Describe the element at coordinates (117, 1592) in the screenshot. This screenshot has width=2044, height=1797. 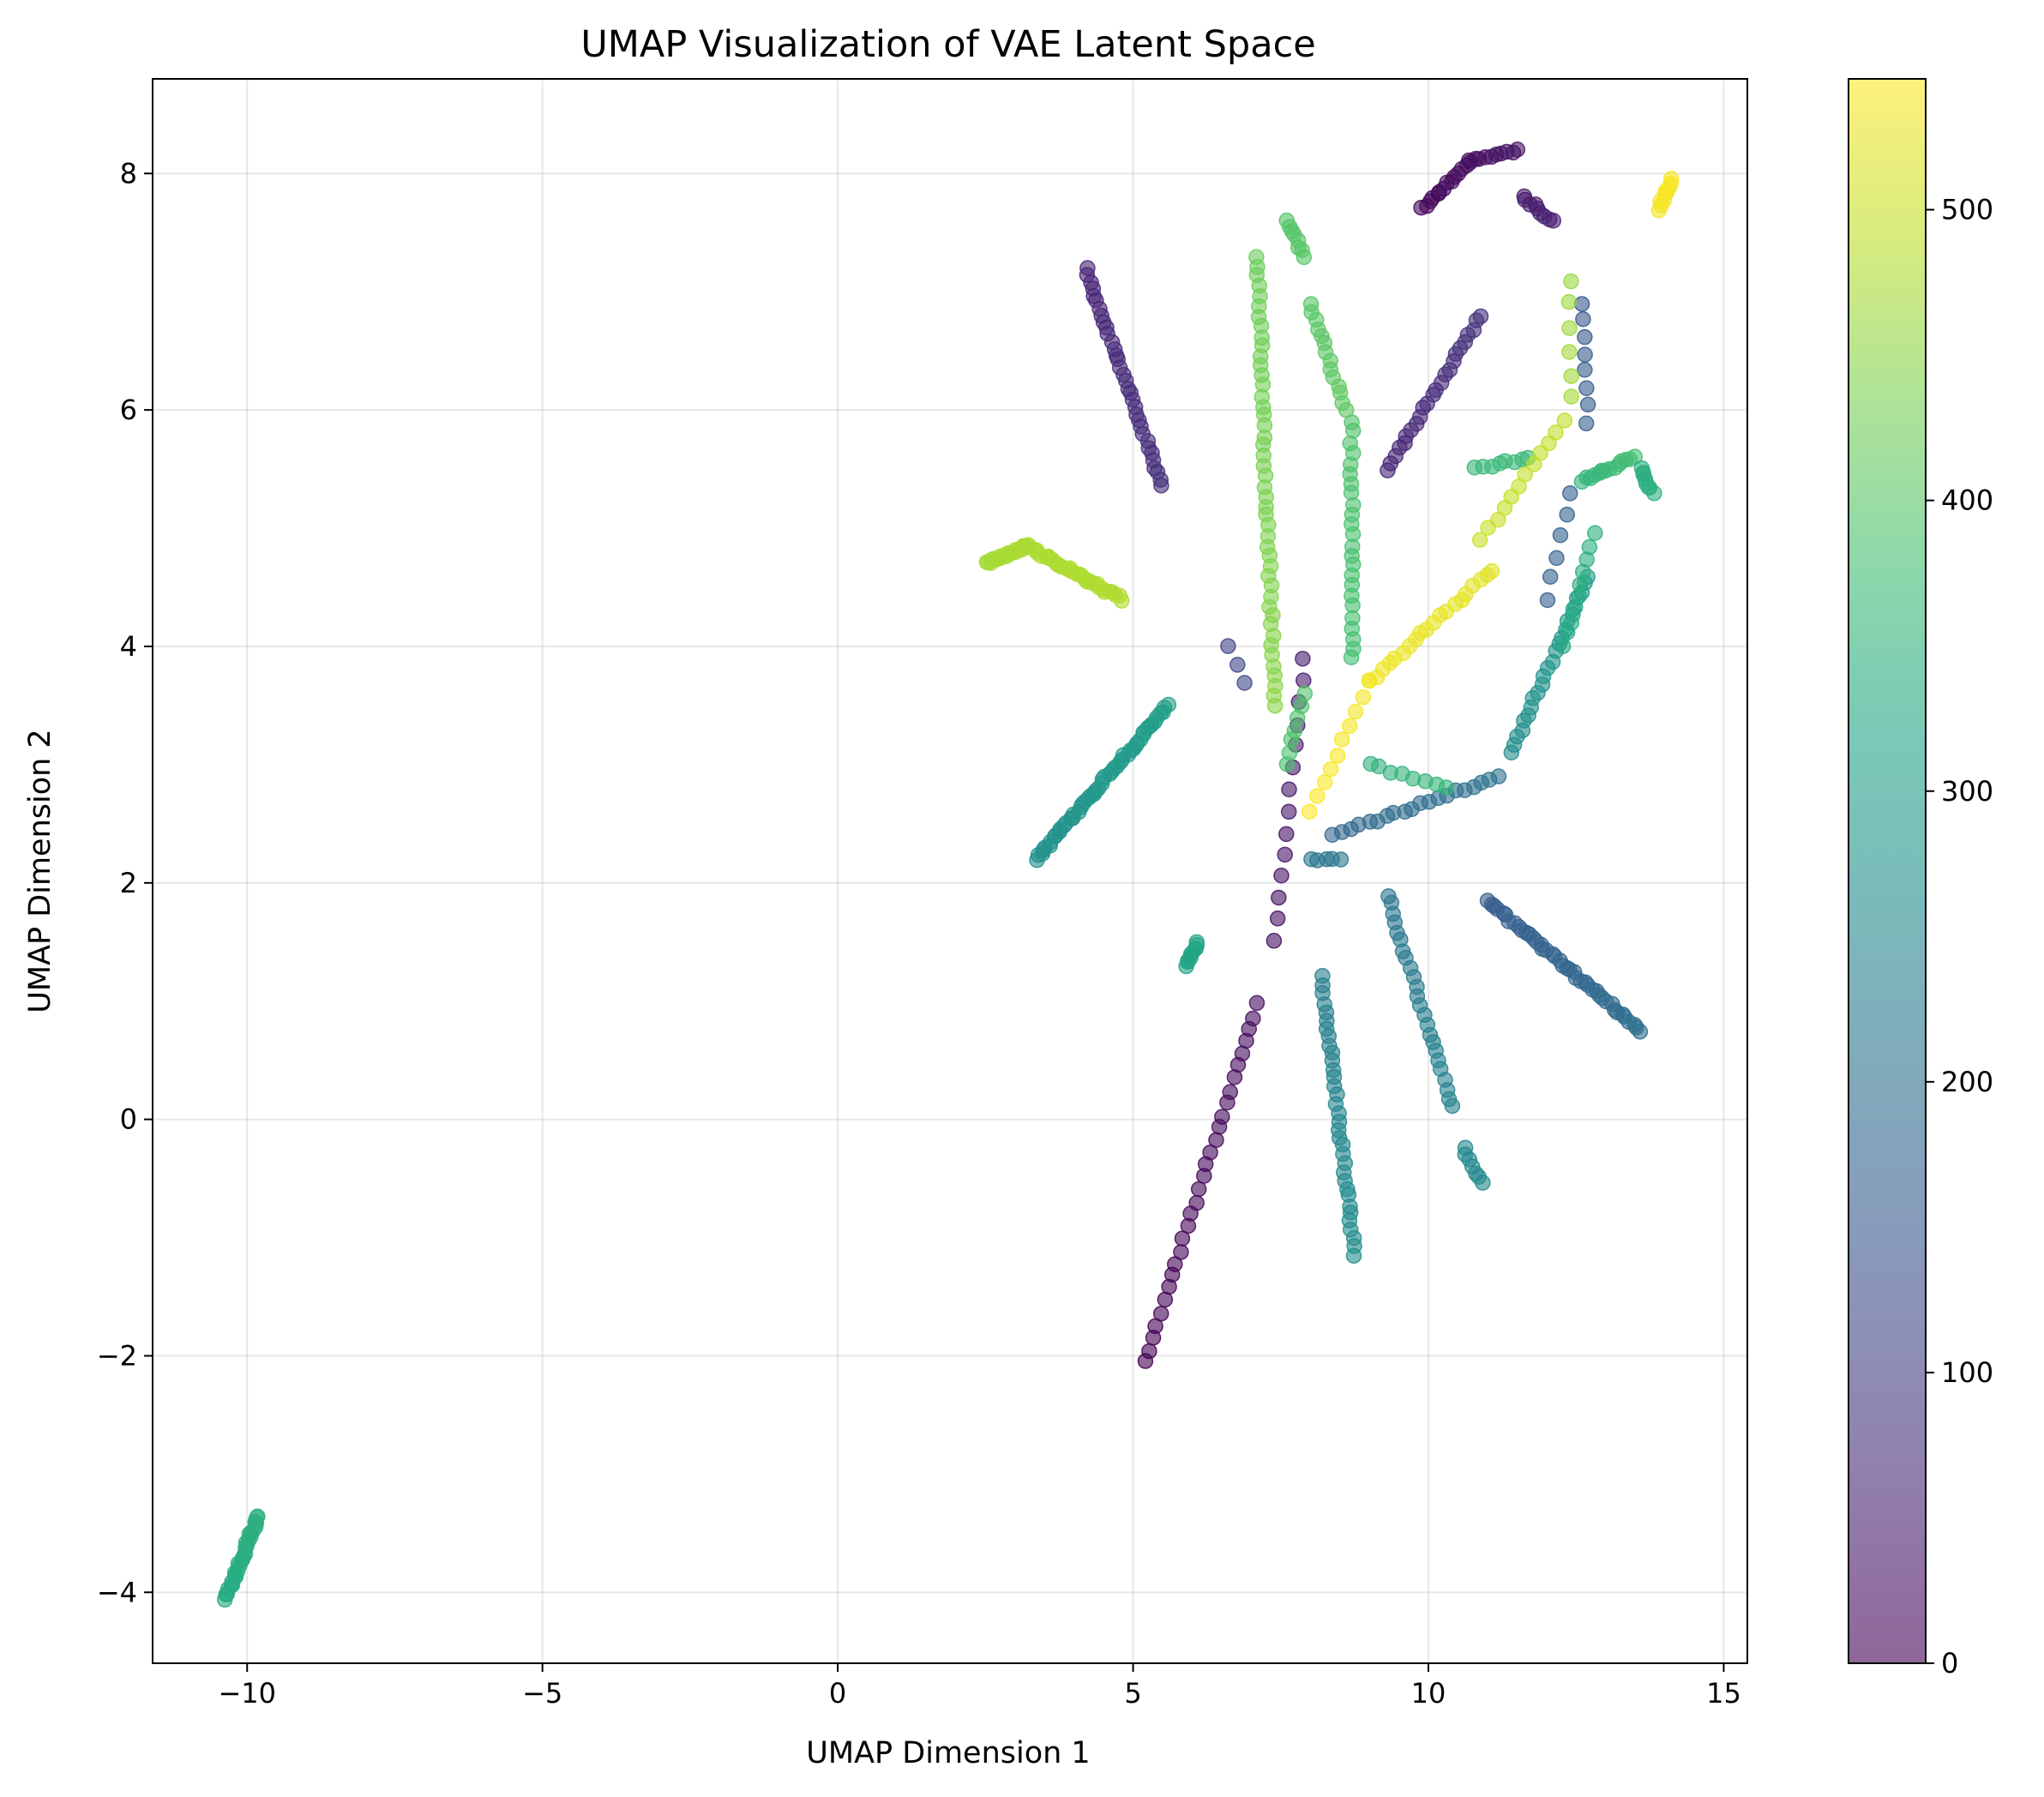
I see `y-tick-label: −4` at that location.